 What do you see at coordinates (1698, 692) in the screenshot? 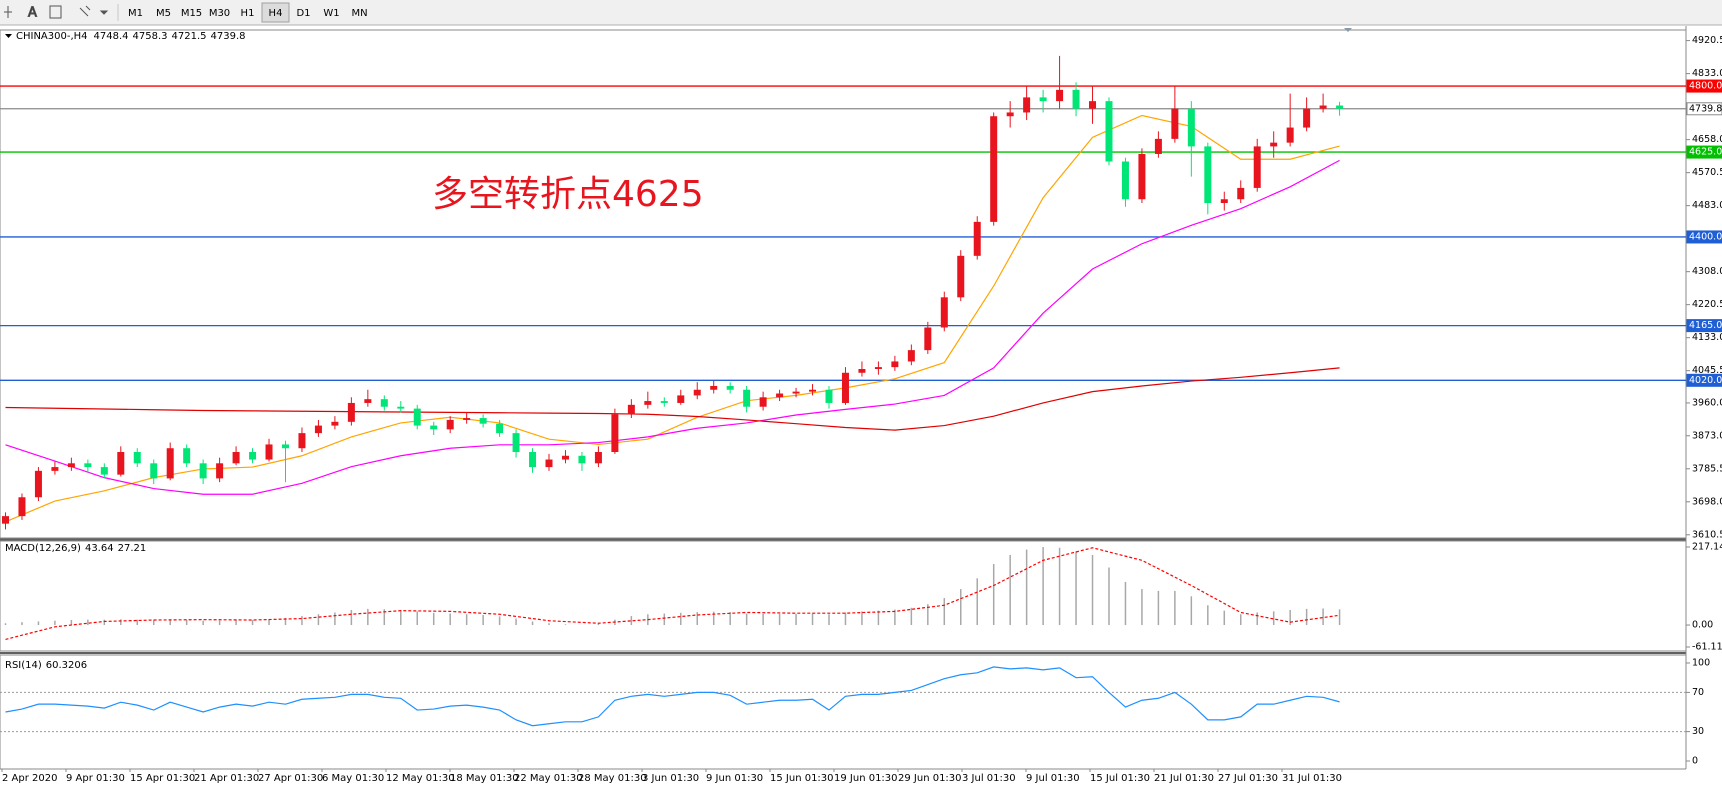
I see `y-tick-label: 70` at bounding box center [1698, 692].